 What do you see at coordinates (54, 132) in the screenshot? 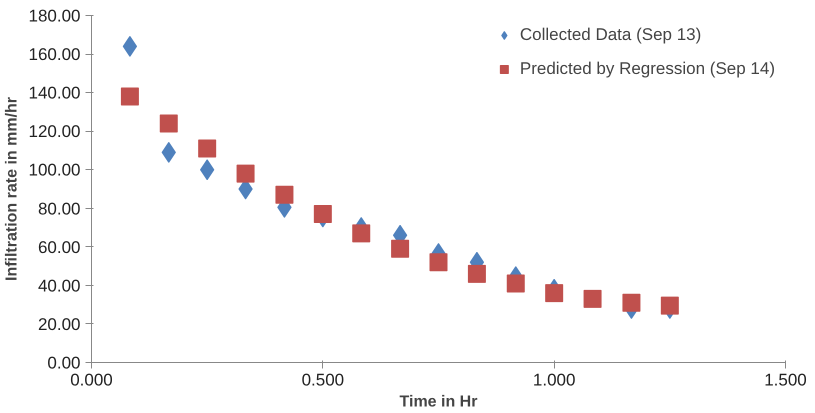
I see `y-tick-label: 120.00` at bounding box center [54, 132].